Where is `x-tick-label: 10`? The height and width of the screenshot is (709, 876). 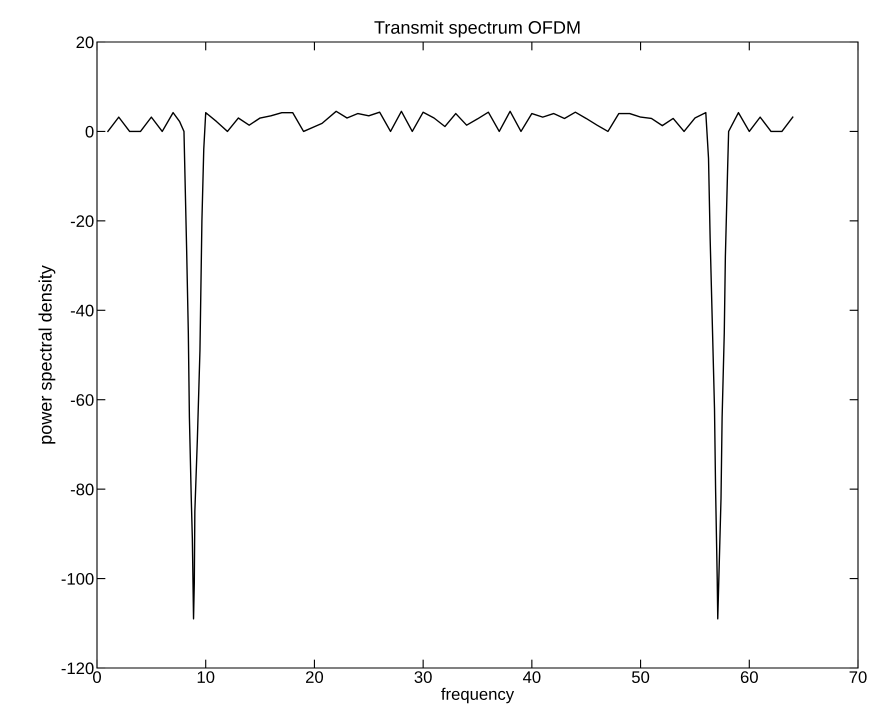
x-tick-label: 10 is located at coordinates (206, 677).